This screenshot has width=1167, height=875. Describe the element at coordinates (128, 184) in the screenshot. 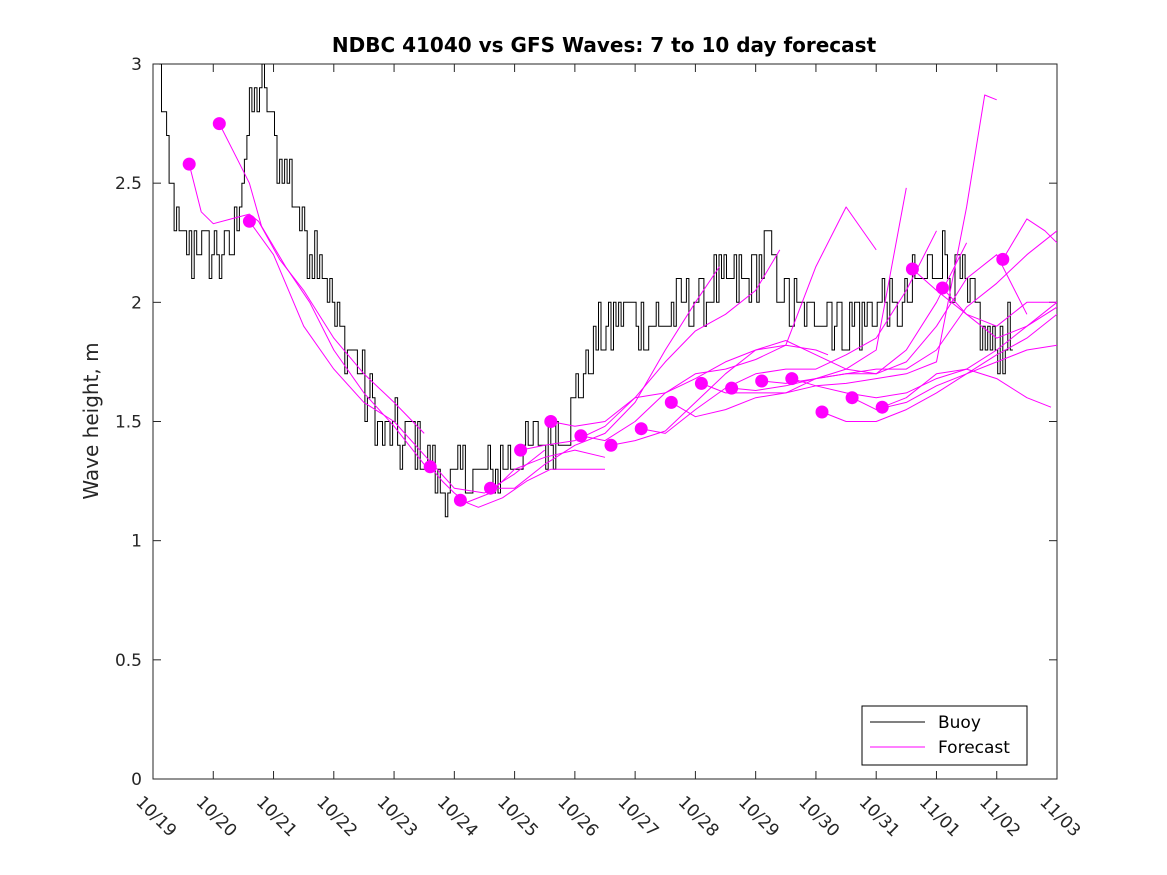

I see `y-tick-label: 2.5` at that location.